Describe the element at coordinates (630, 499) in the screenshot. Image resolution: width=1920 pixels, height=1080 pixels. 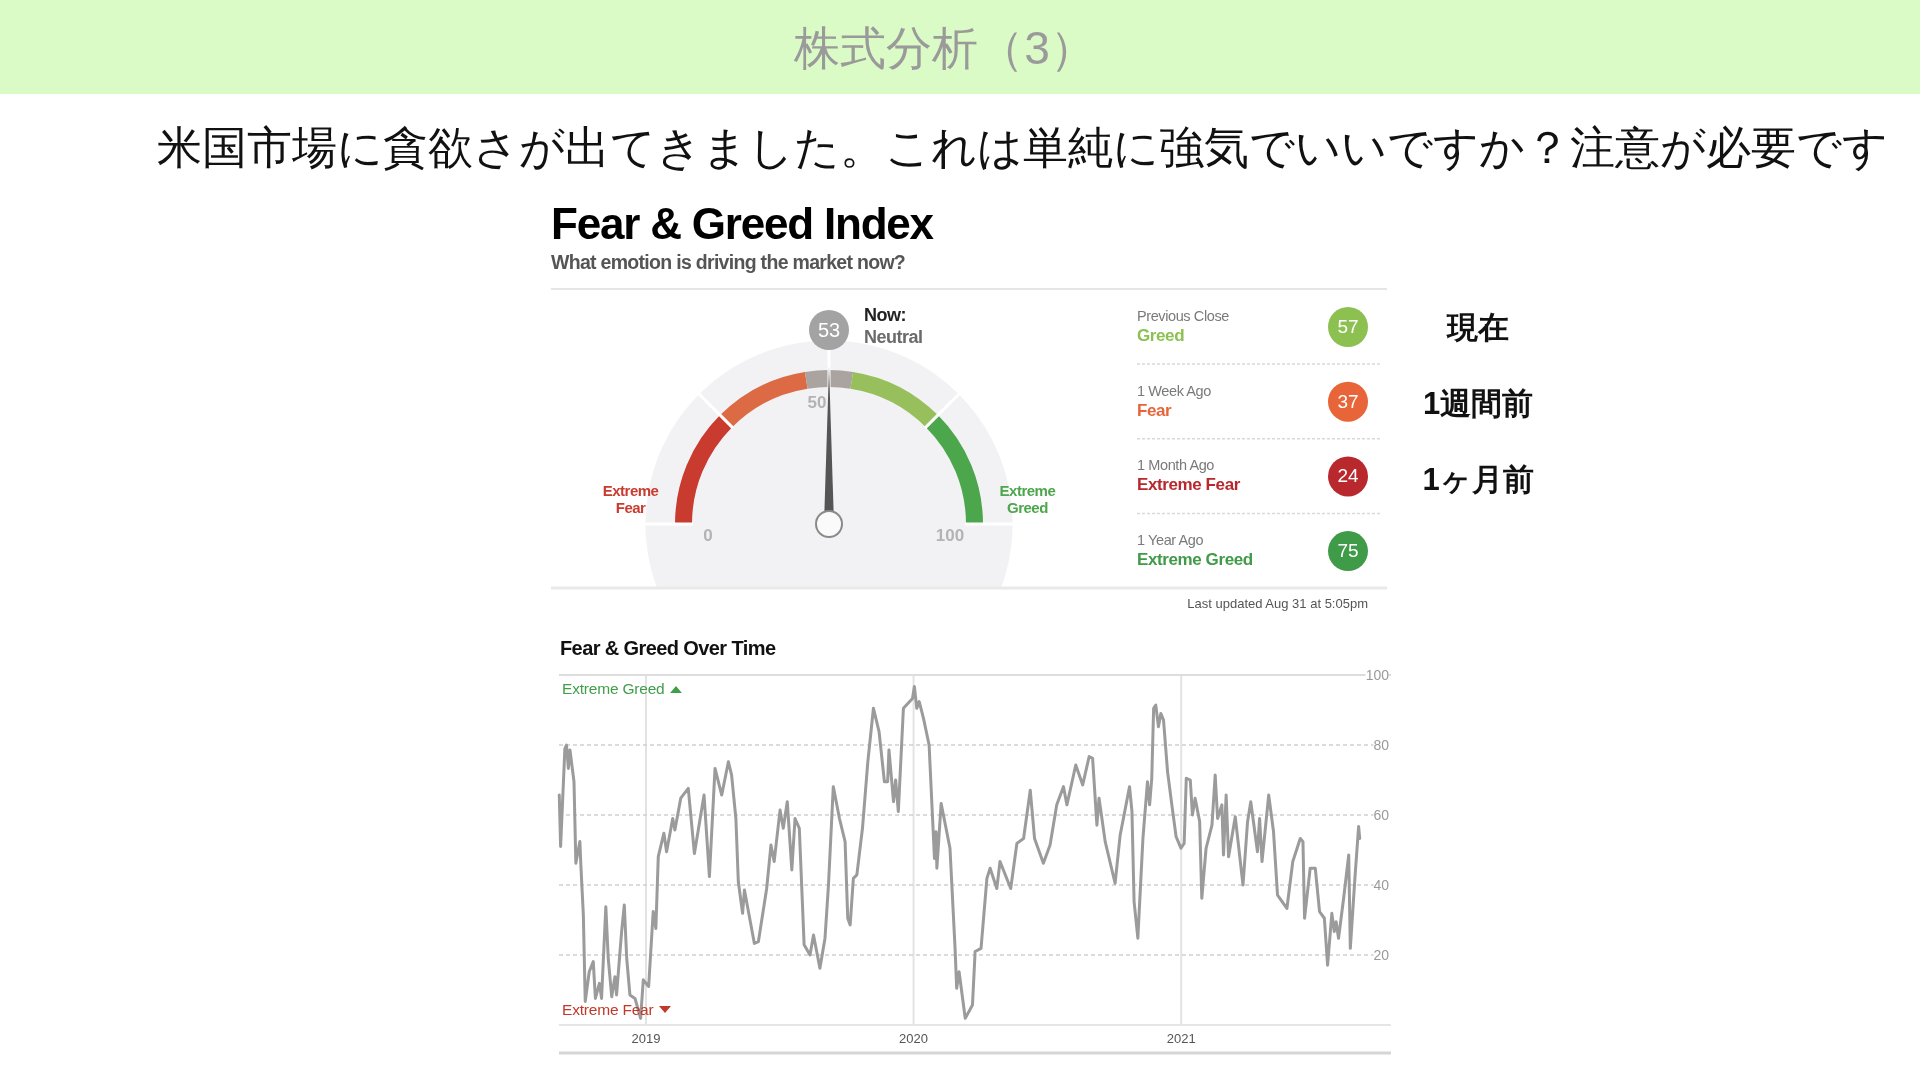
I see `slice-label: Extreme Fear` at that location.